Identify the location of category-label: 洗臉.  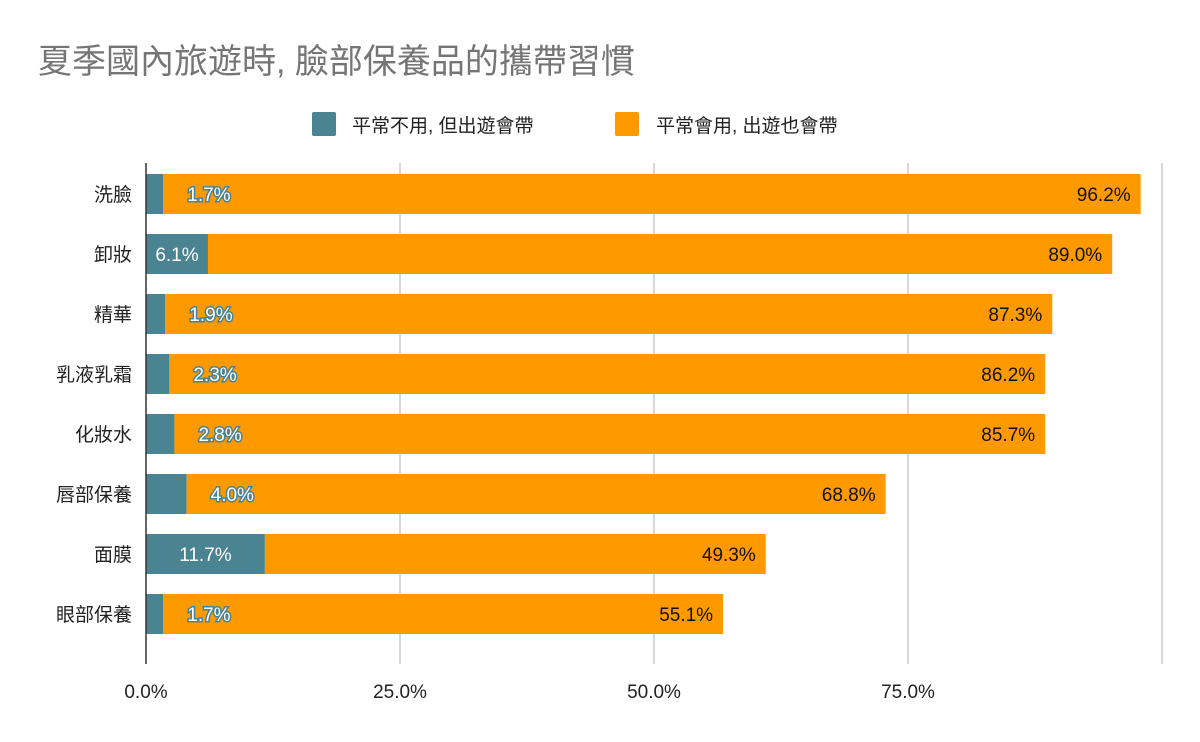
(113, 195).